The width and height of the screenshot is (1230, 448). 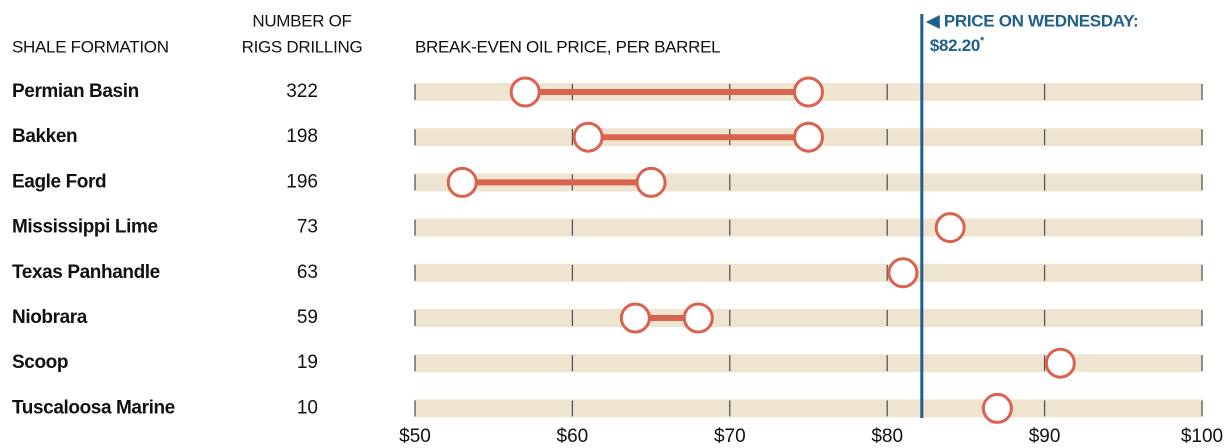 I want to click on reference-value: $82.20, so click(x=955, y=45).